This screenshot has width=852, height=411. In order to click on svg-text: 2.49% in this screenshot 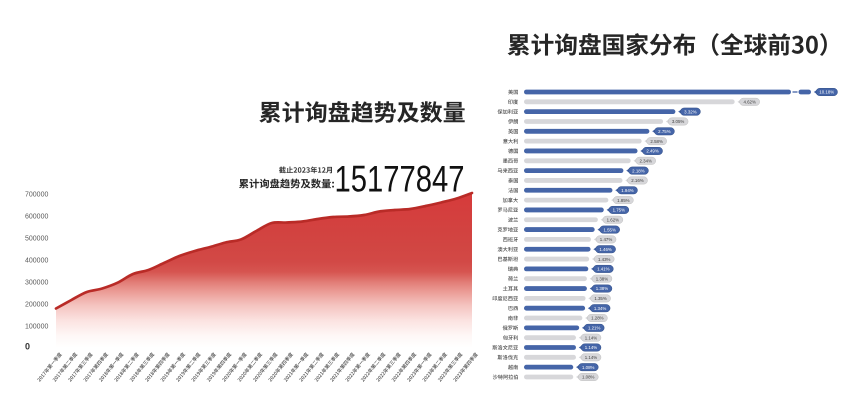, I will do `click(652, 151)`.